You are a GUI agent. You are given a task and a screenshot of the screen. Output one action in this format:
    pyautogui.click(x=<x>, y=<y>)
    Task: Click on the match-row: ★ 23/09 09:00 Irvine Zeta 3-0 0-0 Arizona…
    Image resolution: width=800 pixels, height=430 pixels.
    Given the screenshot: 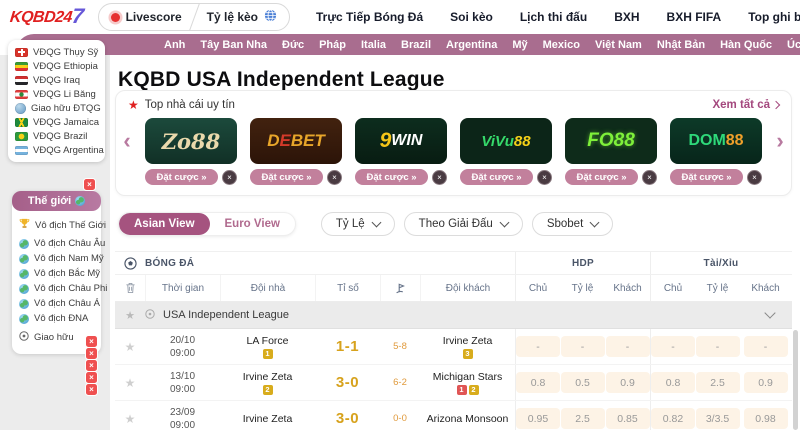 What is the action you would take?
    pyautogui.click(x=453, y=415)
    